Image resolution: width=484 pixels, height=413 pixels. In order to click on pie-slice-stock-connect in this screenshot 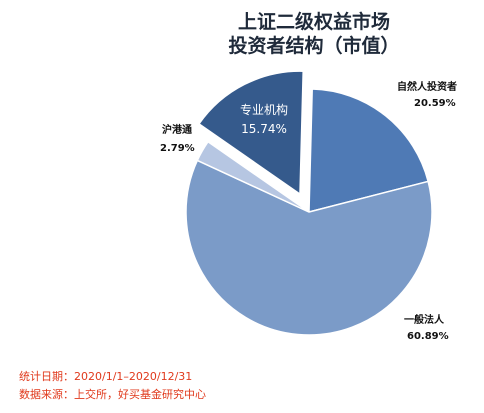, I will do `click(253, 176)`.